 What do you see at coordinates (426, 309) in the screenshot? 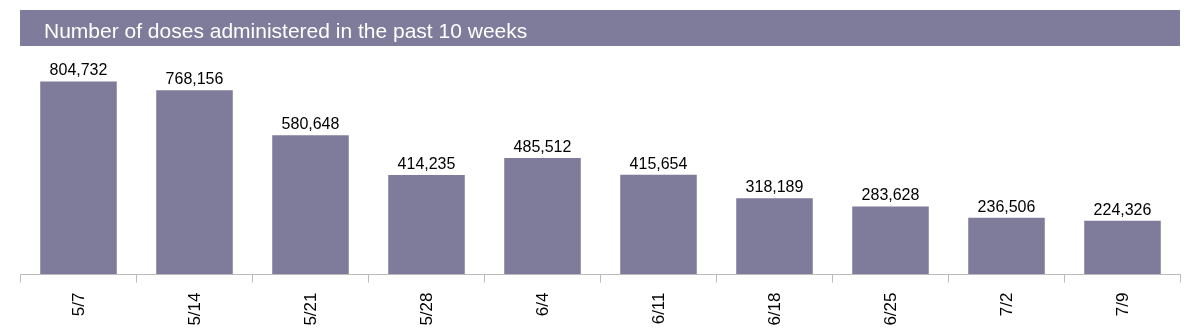
I see `x-tick-label: 5/28` at bounding box center [426, 309].